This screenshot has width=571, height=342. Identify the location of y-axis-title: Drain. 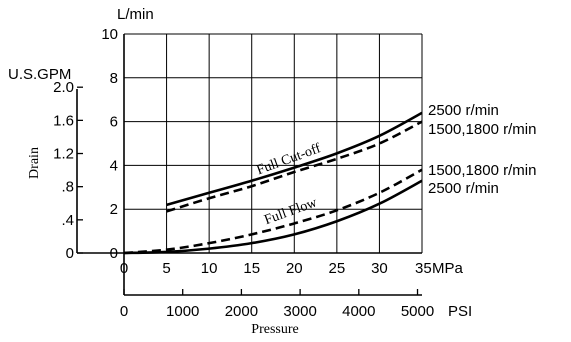
(34, 163).